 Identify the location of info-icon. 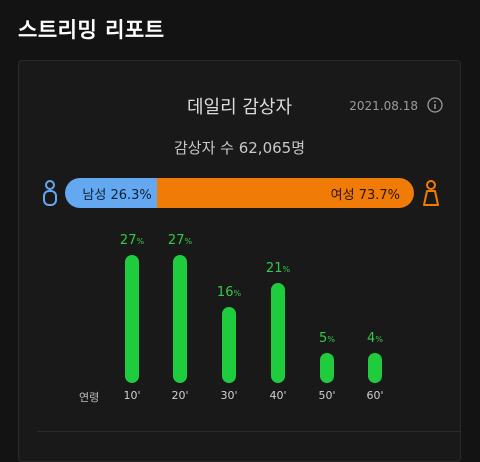
(435, 105).